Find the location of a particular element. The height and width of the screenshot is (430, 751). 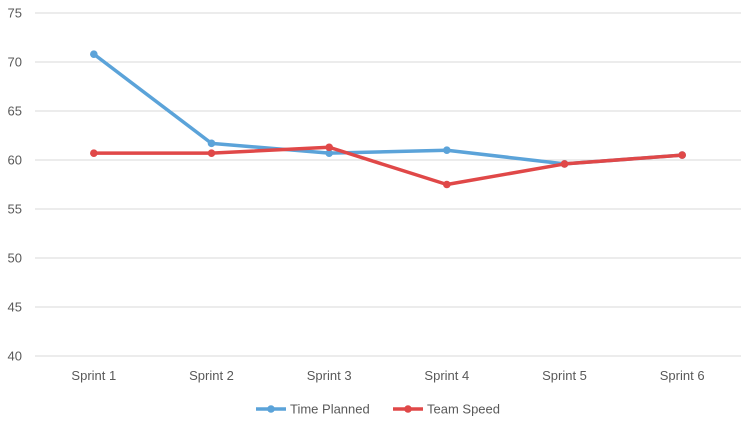

y-axis-tick-labels: 40 45 50 55 60 65 70 75 is located at coordinates (15, 185).